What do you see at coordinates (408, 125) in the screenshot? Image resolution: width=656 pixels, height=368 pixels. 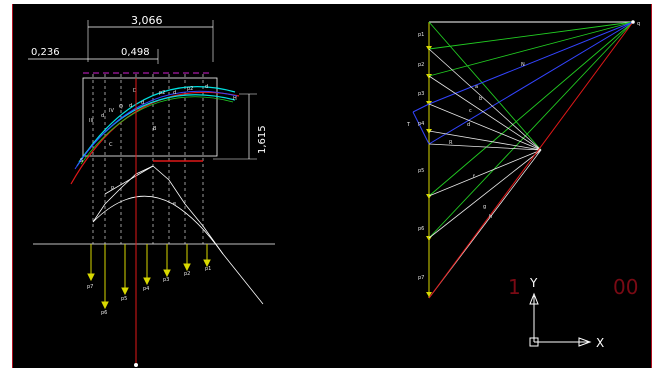 I see `polygon-label-t: T` at bounding box center [408, 125].